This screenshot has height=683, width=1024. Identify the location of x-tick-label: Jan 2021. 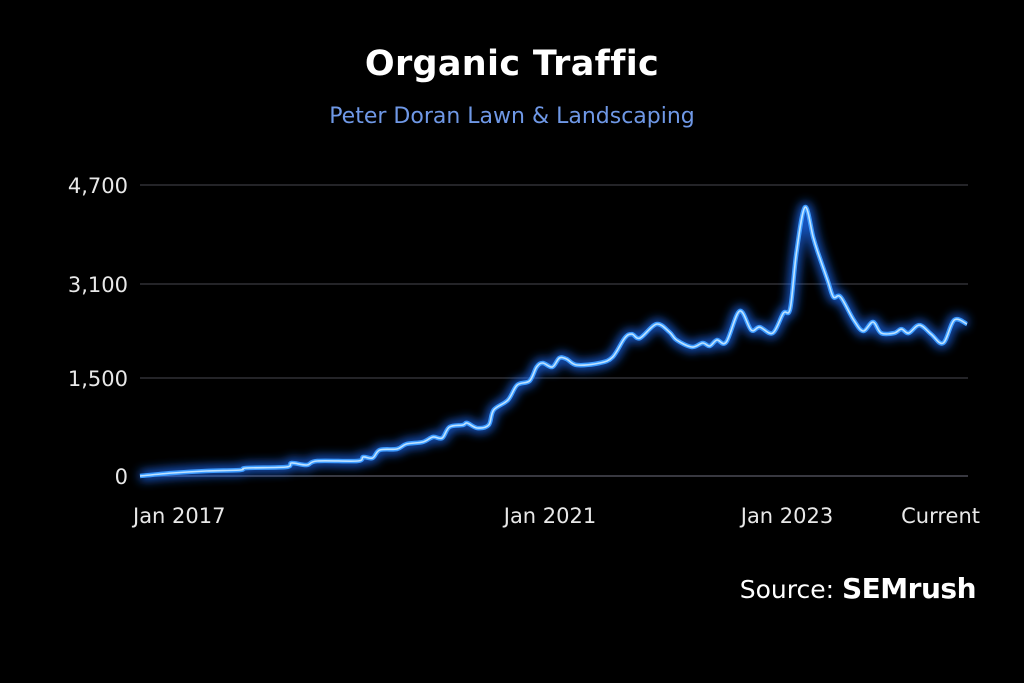
(549, 516).